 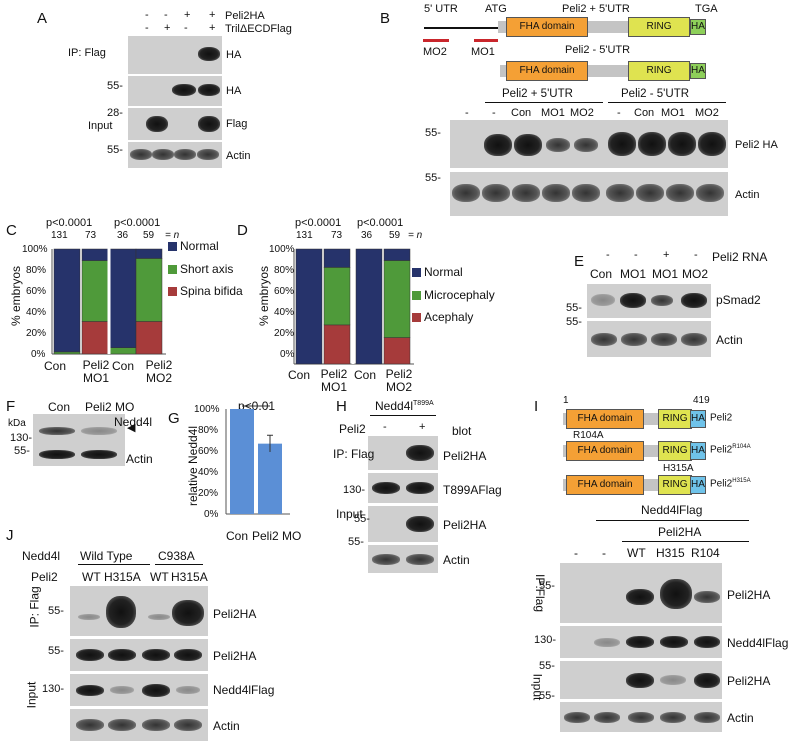 What do you see at coordinates (701, 400) in the screenshot?
I see `i-end: 419` at bounding box center [701, 400].